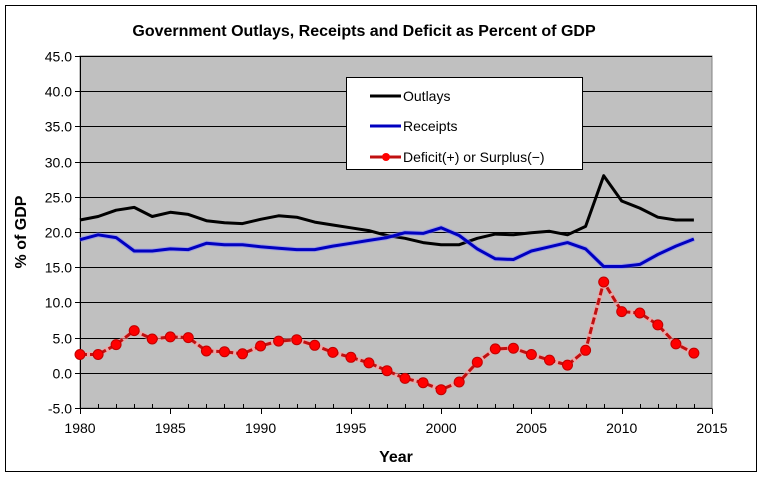 This screenshot has width=761, height=477. Describe the element at coordinates (58, 92) in the screenshot. I see `y-tick-label: 40.0` at that location.